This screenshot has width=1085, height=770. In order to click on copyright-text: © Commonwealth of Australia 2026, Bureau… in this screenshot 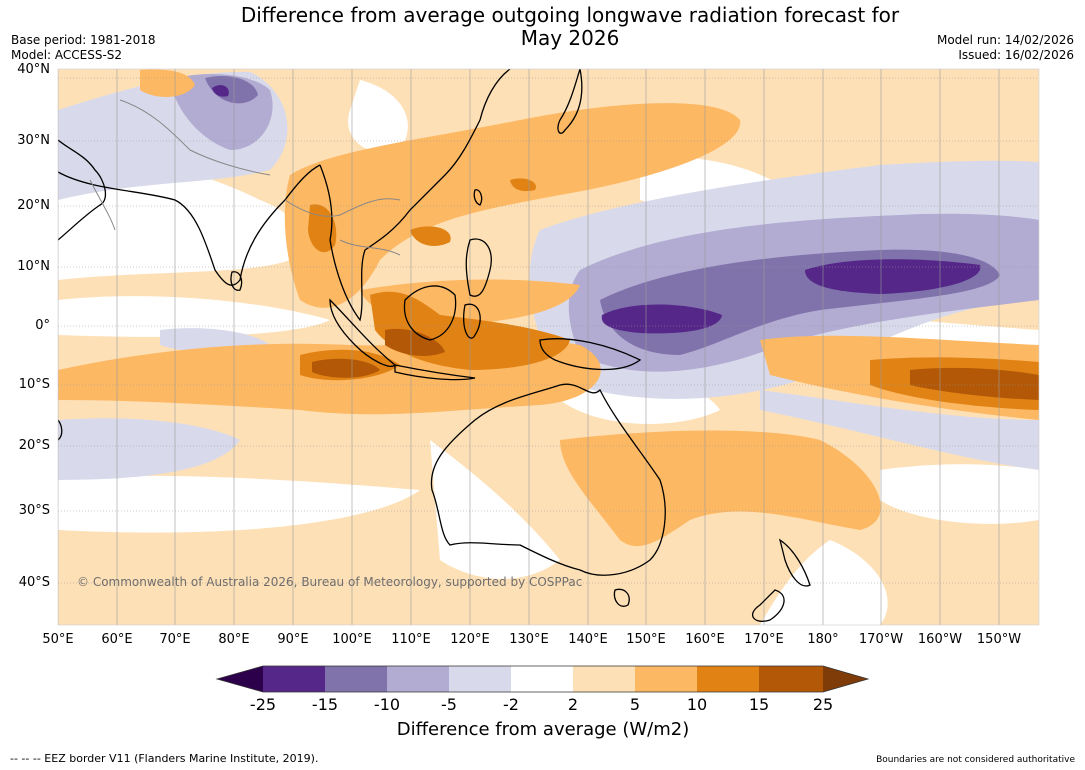, I will do `click(329, 582)`.